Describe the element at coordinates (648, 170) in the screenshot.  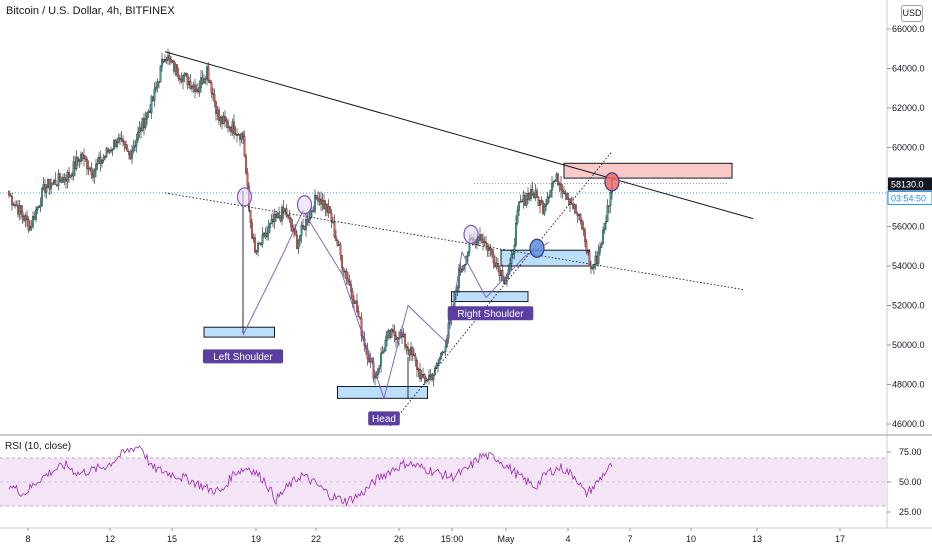
I see `resistance-zone` at that location.